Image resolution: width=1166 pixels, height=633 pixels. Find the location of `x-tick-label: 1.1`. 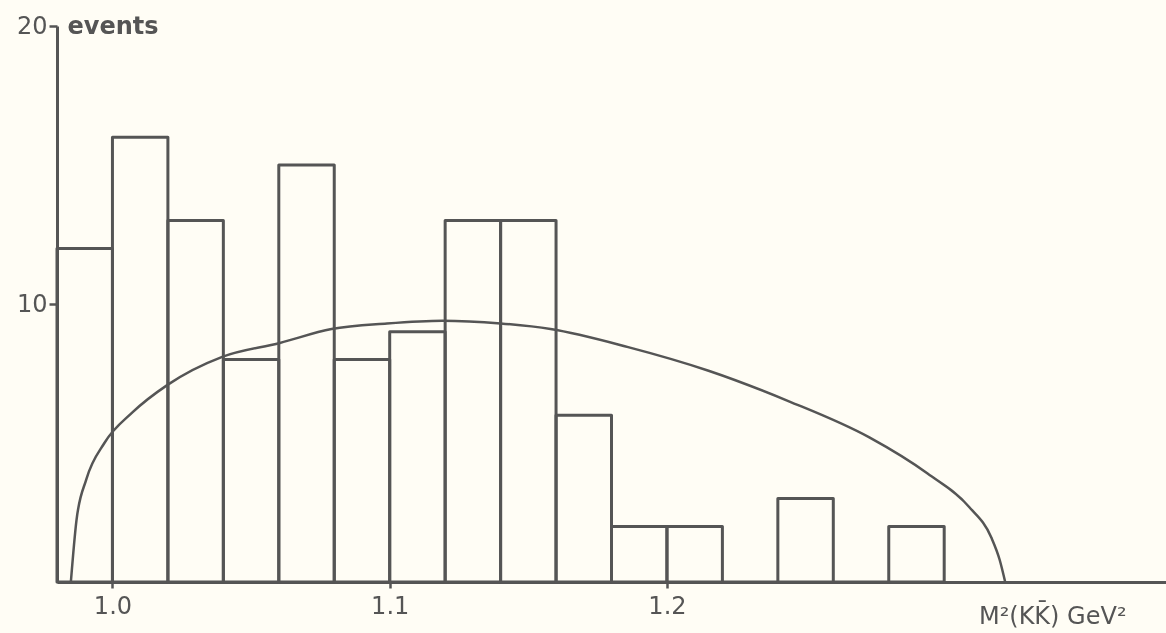

x-tick-label: 1.1 is located at coordinates (390, 605).